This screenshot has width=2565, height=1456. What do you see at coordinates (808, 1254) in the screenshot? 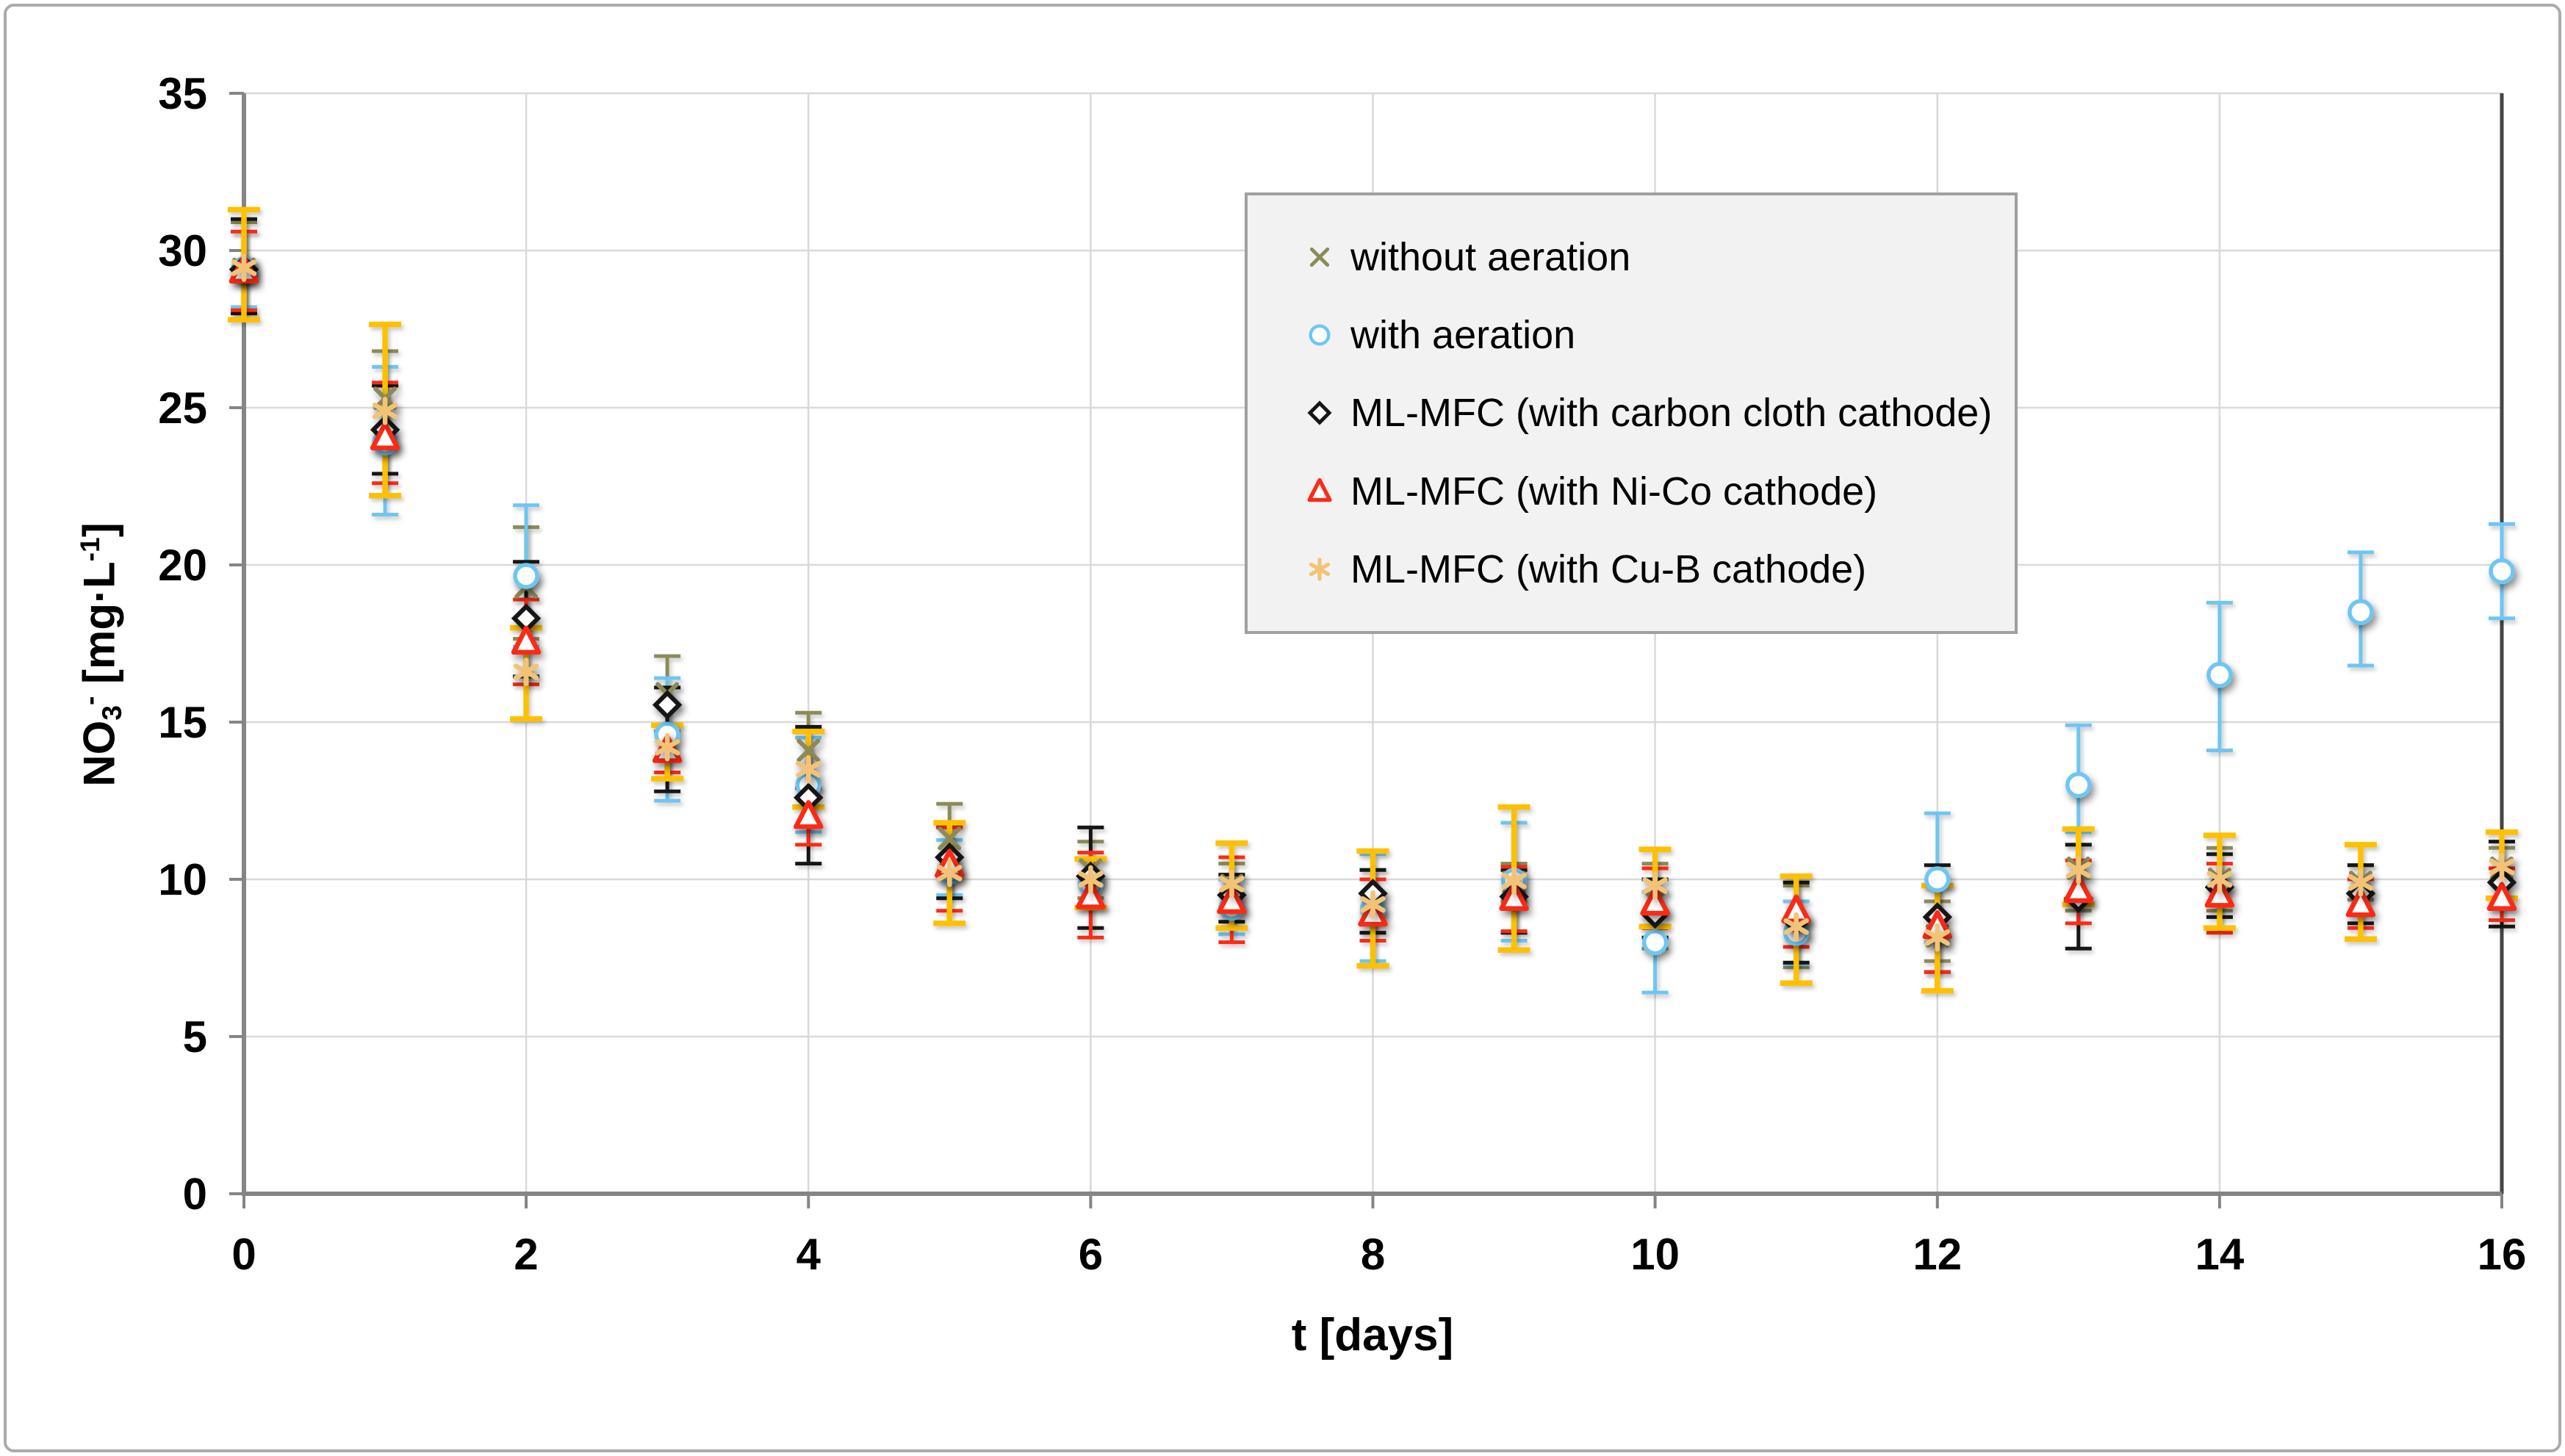
I see `svg-text: 4` at bounding box center [808, 1254].